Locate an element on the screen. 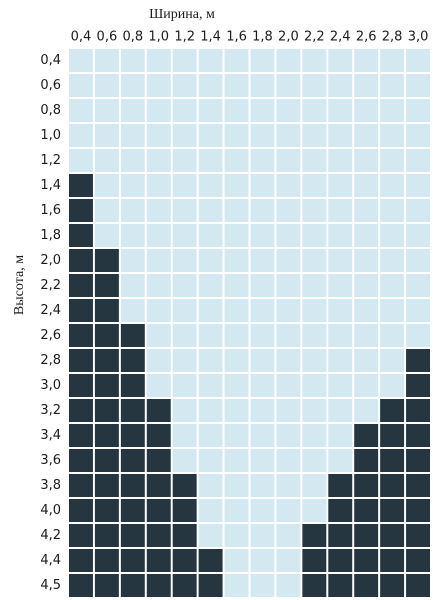 The image size is (433, 600). column-label: 2,2 is located at coordinates (314, 37).